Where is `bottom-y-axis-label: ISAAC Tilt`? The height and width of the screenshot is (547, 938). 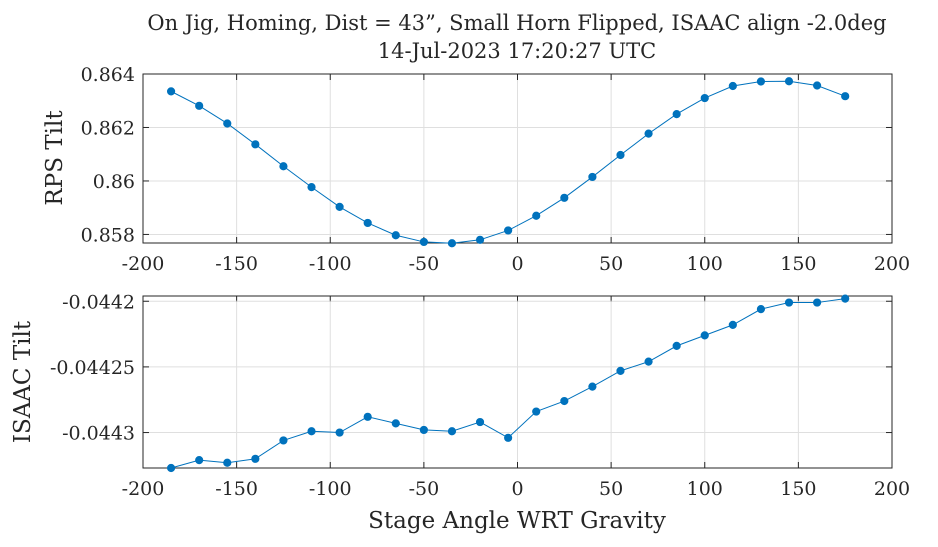
bottom-y-axis-label: ISAAC Tilt is located at coordinates (23, 381).